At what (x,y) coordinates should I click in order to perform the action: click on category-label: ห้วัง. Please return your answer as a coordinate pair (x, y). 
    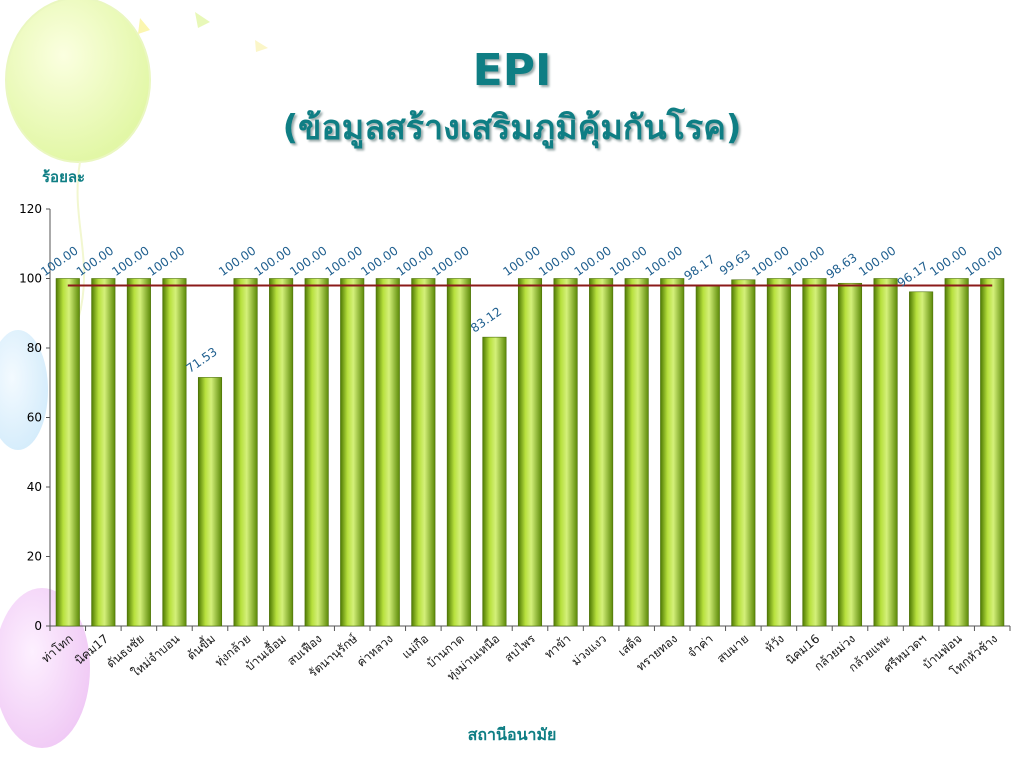
    Looking at the image, I should click on (774, 644).